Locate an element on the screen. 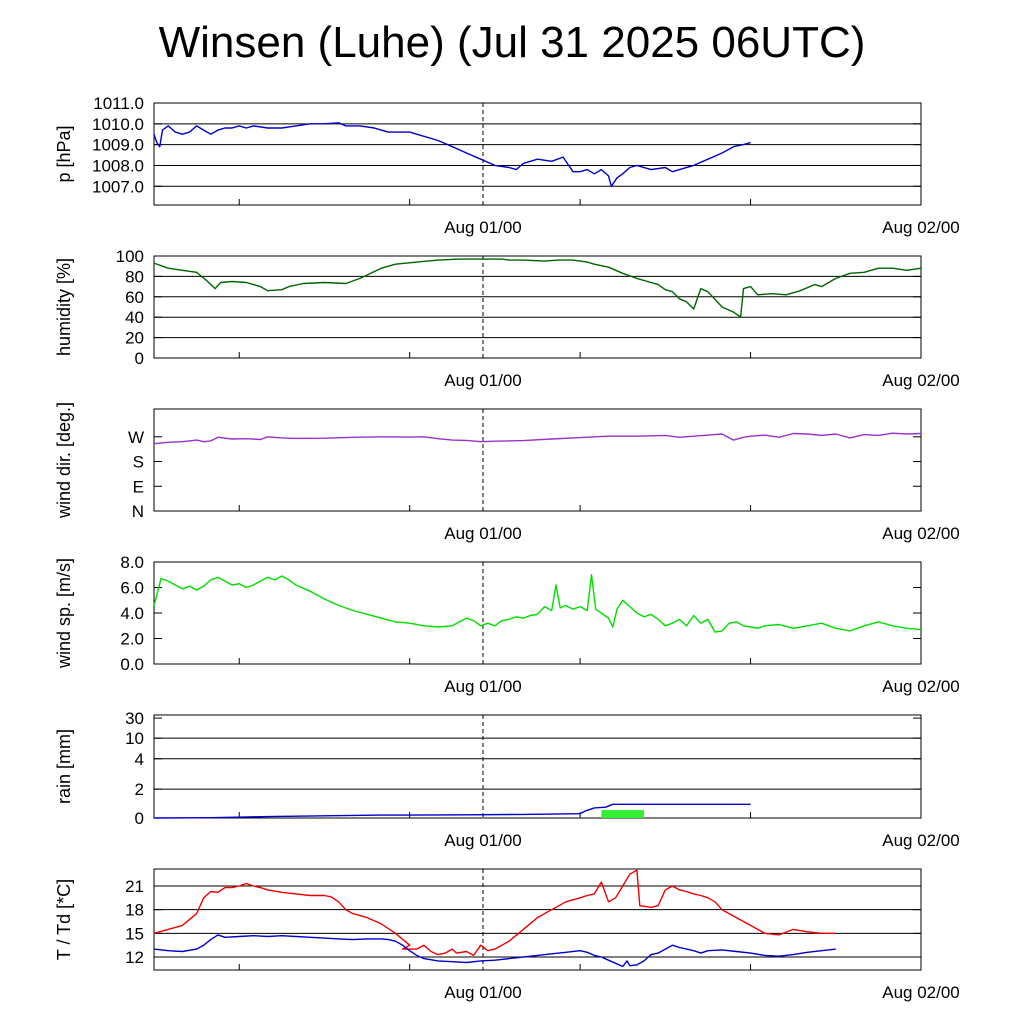 The width and height of the screenshot is (1024, 1024). y-axis-label: humidity [%] is located at coordinates (64, 307).